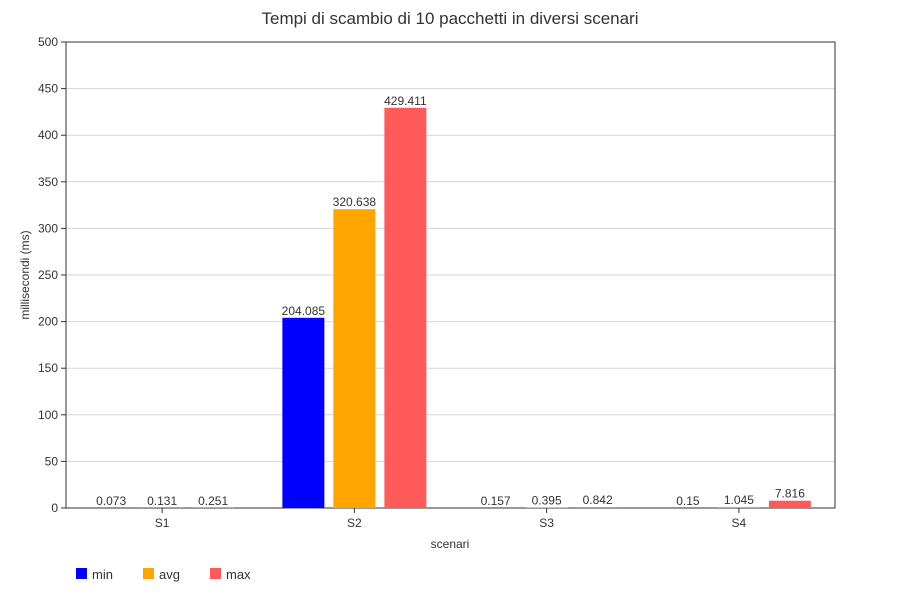 This screenshot has height=600, width=900. Describe the element at coordinates (450, 544) in the screenshot. I see `x-axis-label: scenari` at that location.